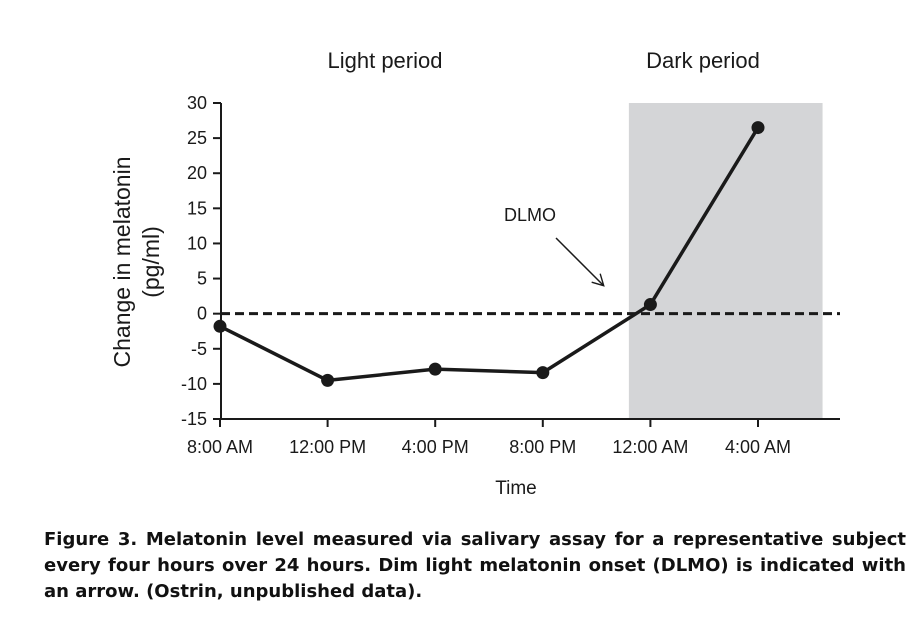  Describe the element at coordinates (197, 173) in the screenshot. I see `y-tick-label: 20` at that location.